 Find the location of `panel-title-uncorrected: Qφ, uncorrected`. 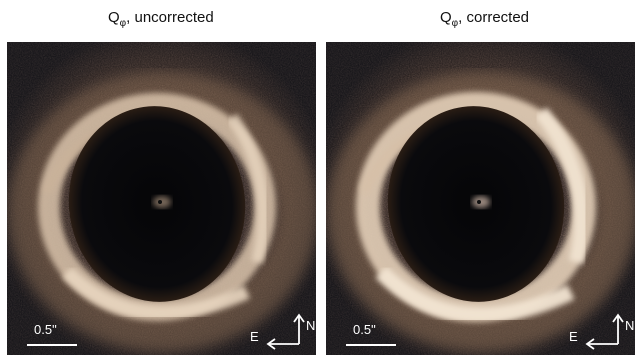

panel-title-uncorrected: Qφ, uncorrected is located at coordinates (161, 20).